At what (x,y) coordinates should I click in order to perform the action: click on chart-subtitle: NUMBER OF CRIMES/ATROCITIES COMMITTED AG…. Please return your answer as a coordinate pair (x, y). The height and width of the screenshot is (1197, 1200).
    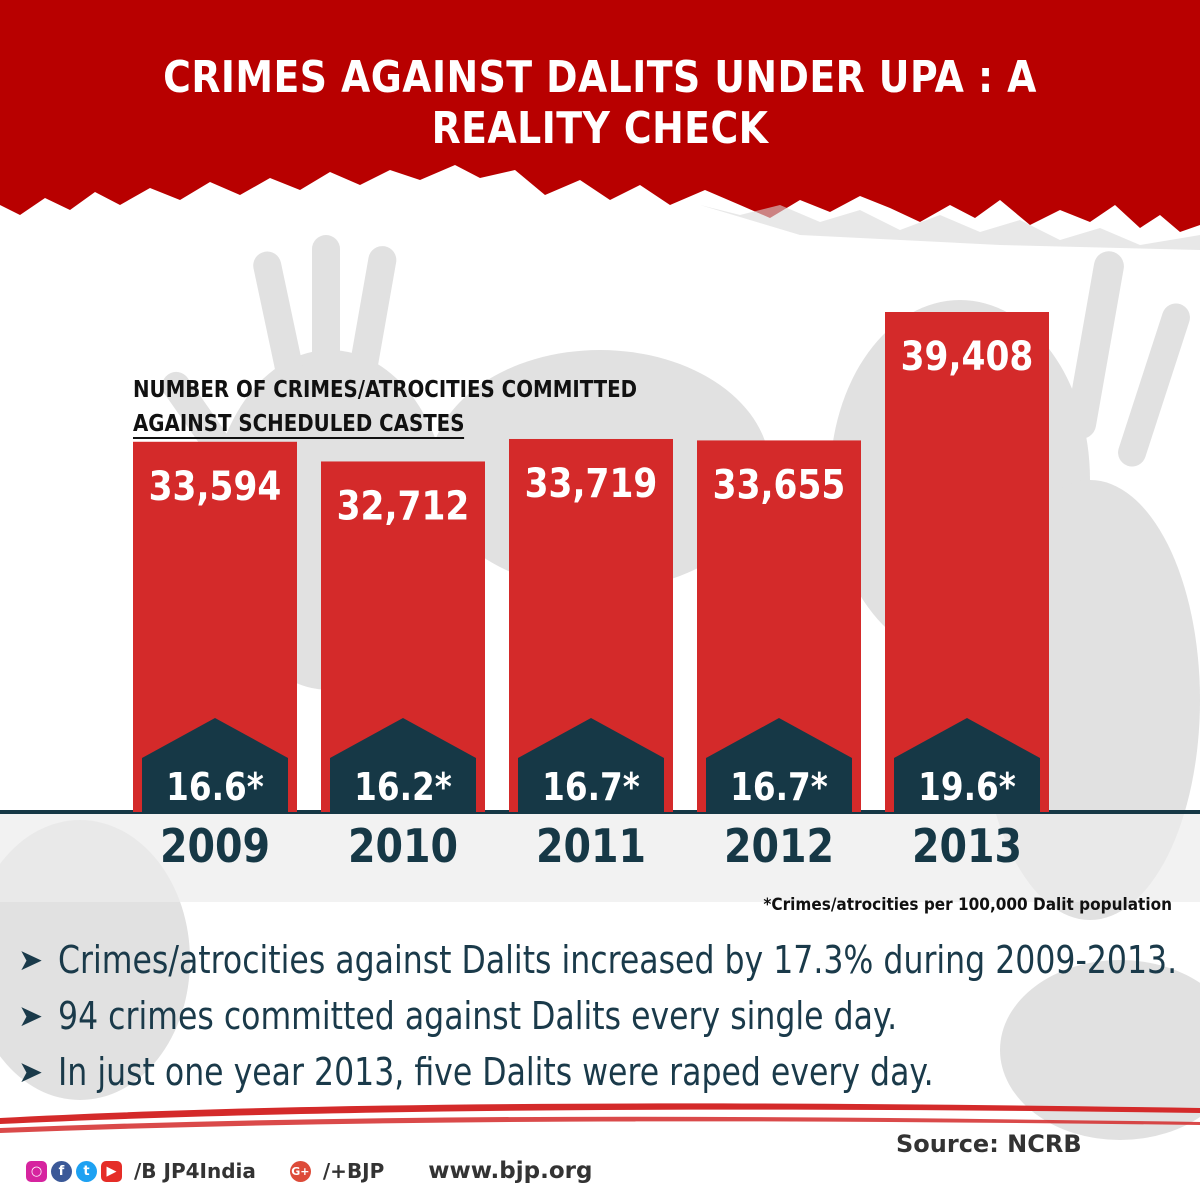
    Looking at the image, I should click on (385, 407).